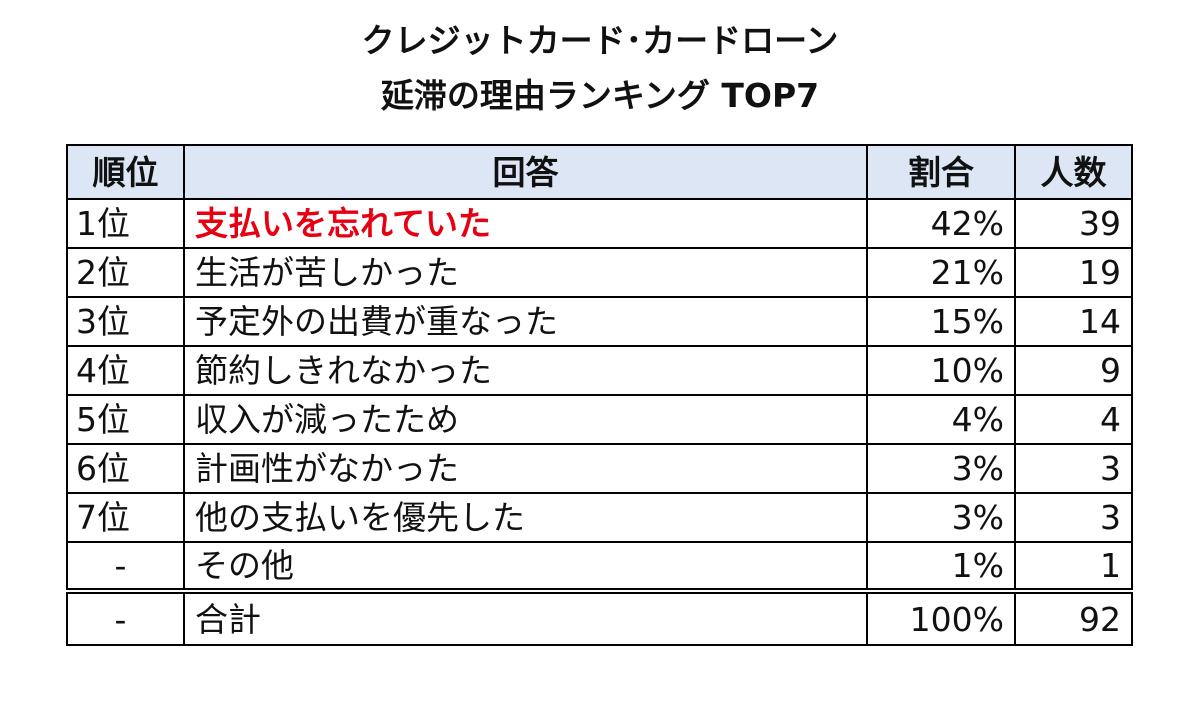 This screenshot has height=710, width=1200. I want to click on column-header-count: 人数, so click(1073, 172).